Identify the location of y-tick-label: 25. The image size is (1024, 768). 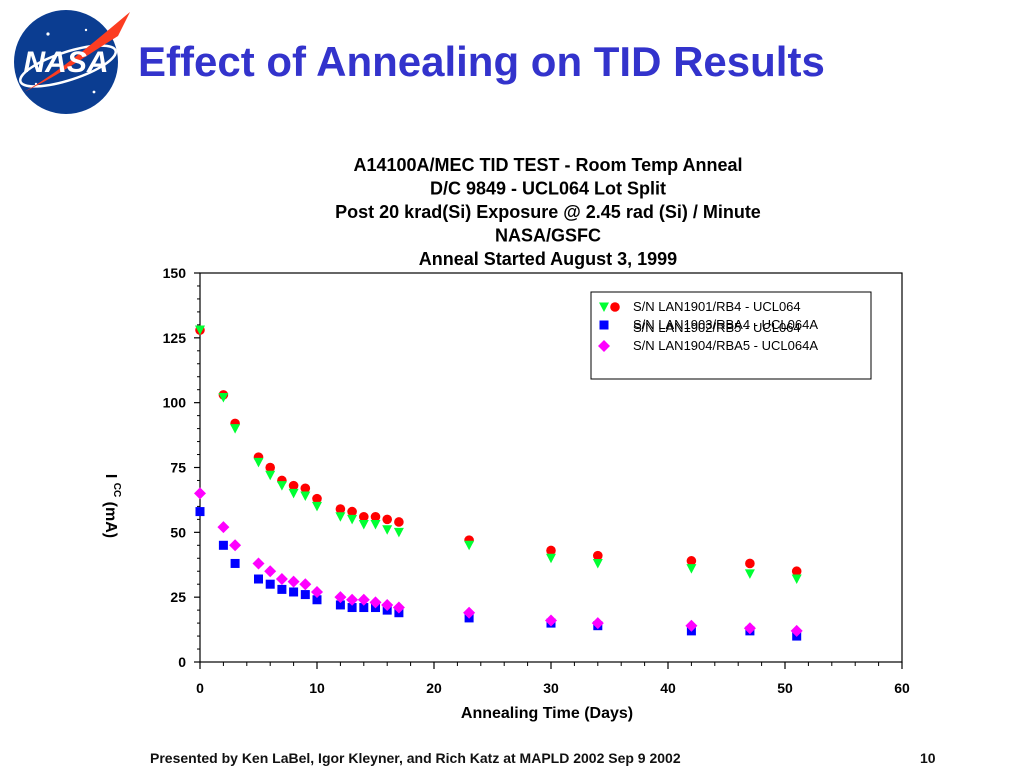
(178, 597).